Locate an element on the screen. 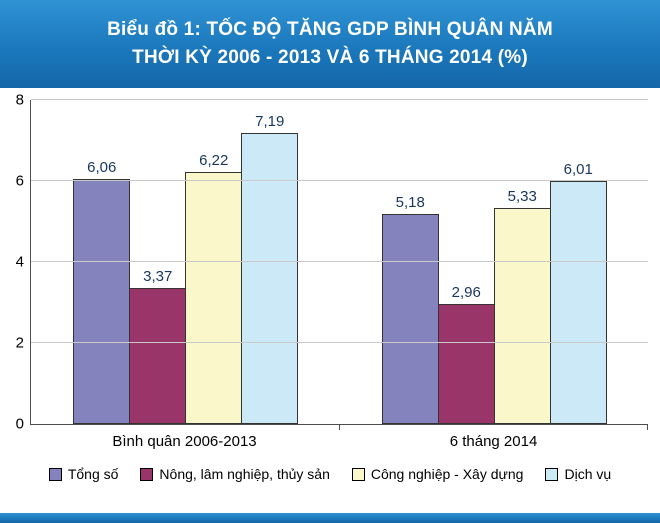 The image size is (660, 523). bar-value-label: 7,19 is located at coordinates (270, 121).